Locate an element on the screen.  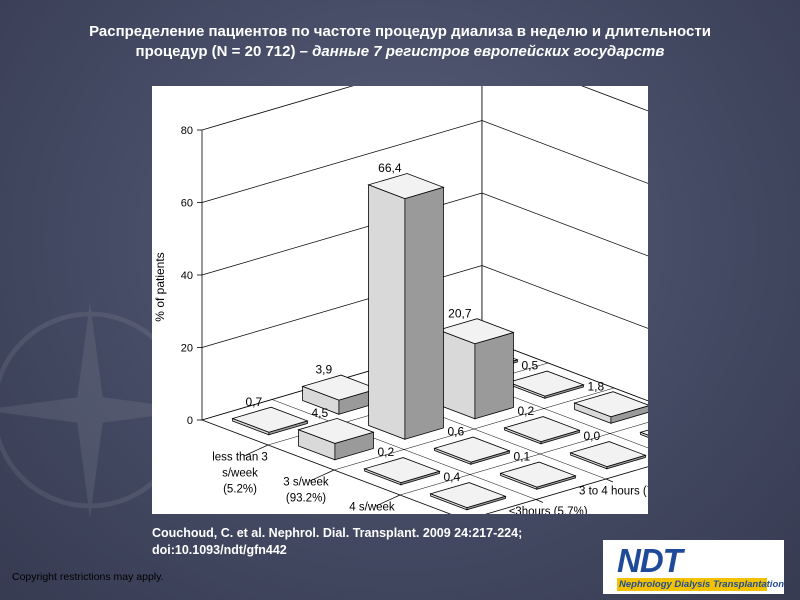
y-tick-label: 20 is located at coordinates (187, 349).